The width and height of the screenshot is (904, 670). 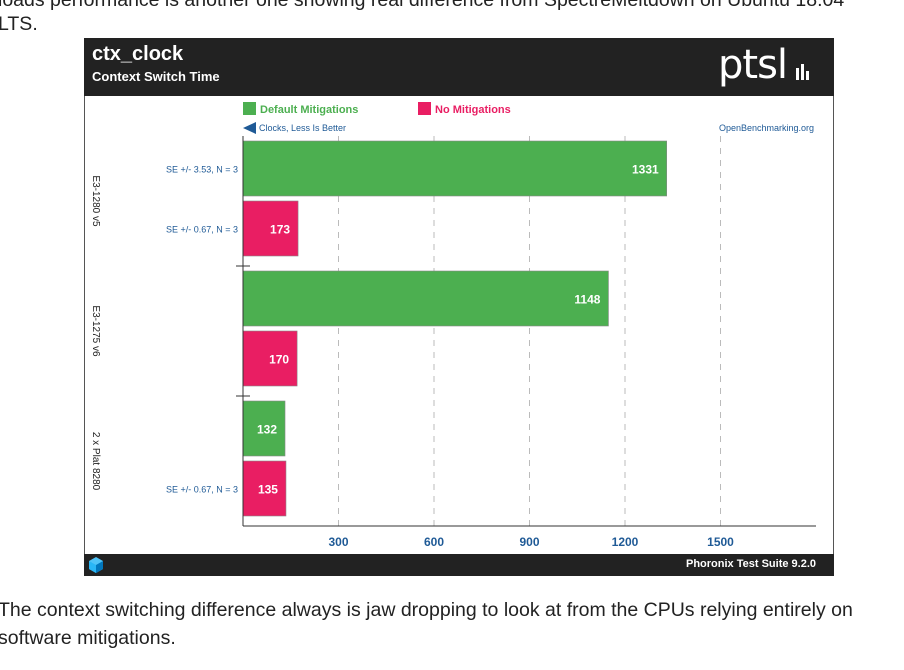 What do you see at coordinates (720, 542) in the screenshot?
I see `x-tick-label: 1500` at bounding box center [720, 542].